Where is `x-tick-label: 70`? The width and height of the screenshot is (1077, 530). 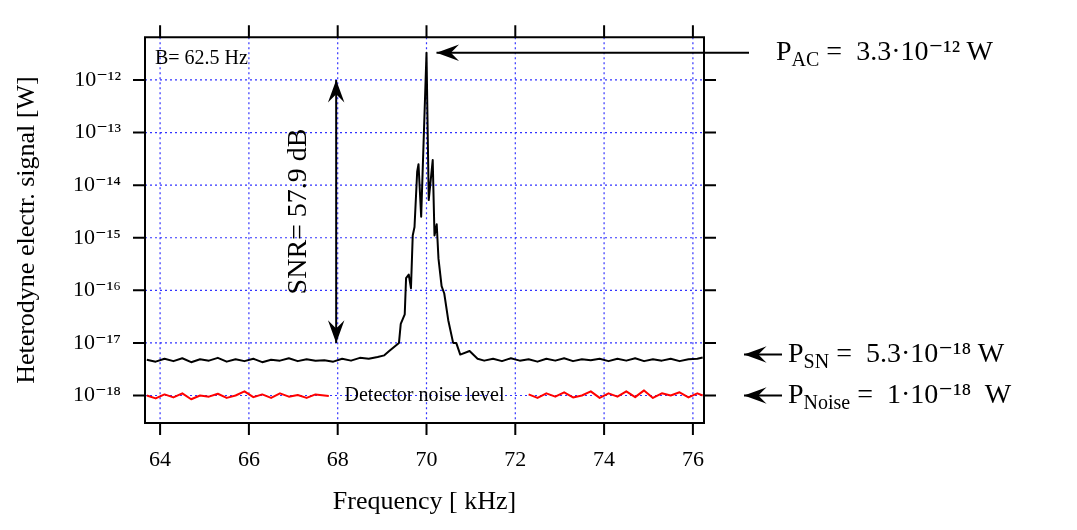 x-tick-label: 70 is located at coordinates (426, 458).